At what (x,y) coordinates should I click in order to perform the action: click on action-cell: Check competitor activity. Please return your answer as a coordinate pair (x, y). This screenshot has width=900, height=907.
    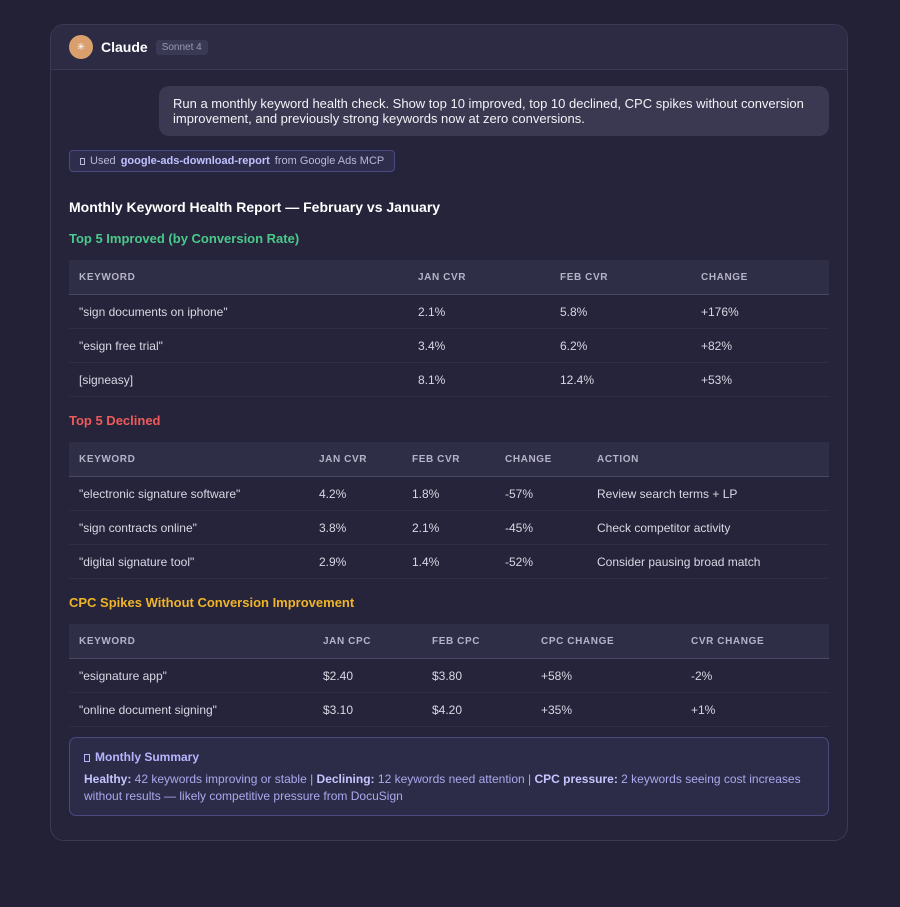
    Looking at the image, I should click on (708, 527).